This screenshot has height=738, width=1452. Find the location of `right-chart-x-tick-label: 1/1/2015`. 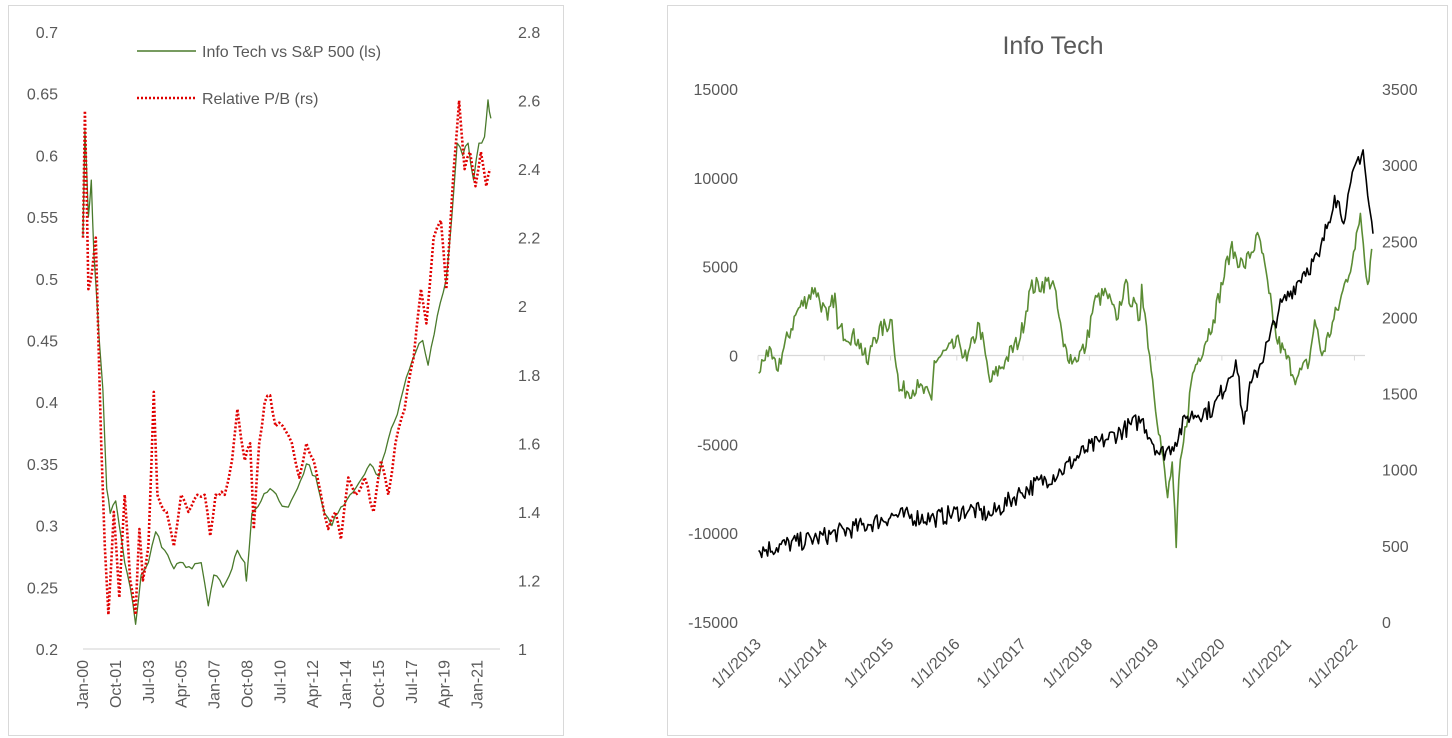

right-chart-x-tick-label: 1/1/2015 is located at coordinates (869, 664).